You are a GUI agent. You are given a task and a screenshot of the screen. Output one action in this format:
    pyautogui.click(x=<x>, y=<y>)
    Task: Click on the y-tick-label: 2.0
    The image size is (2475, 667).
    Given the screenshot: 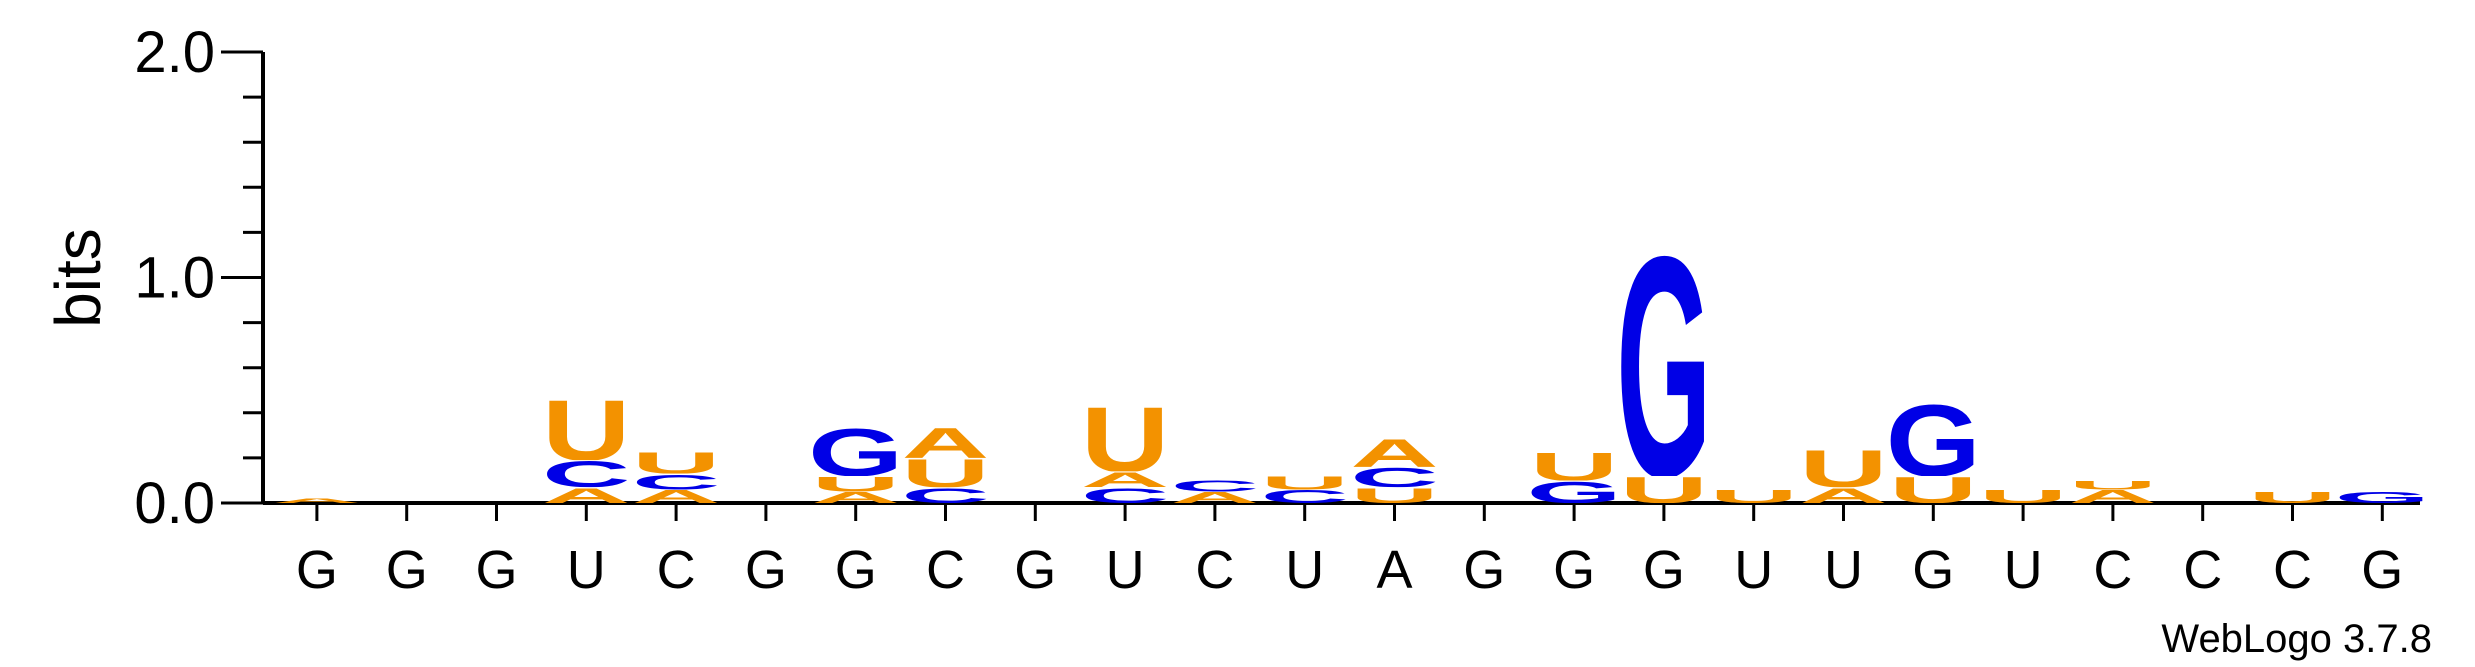 What is the action you would take?
    pyautogui.click(x=174, y=52)
    